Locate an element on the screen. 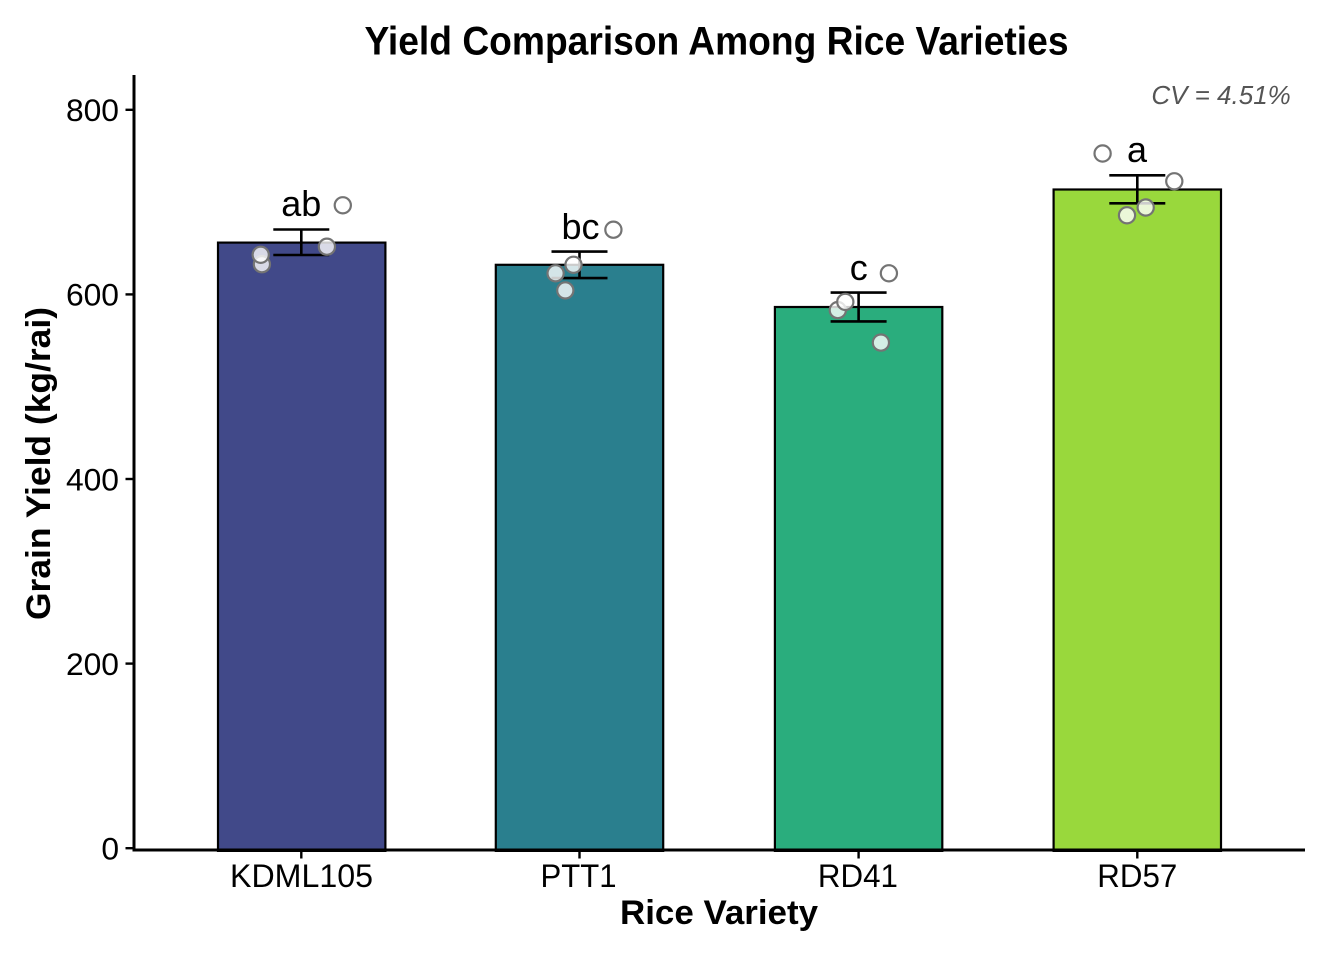 The width and height of the screenshot is (1344, 960). svg-text: 800 is located at coordinates (92, 110).